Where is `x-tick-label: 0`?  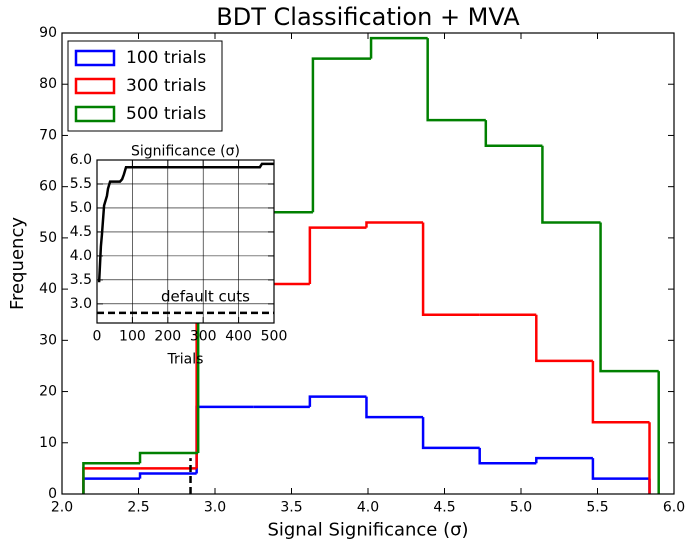
x-tick-label: 0 is located at coordinates (97, 336).